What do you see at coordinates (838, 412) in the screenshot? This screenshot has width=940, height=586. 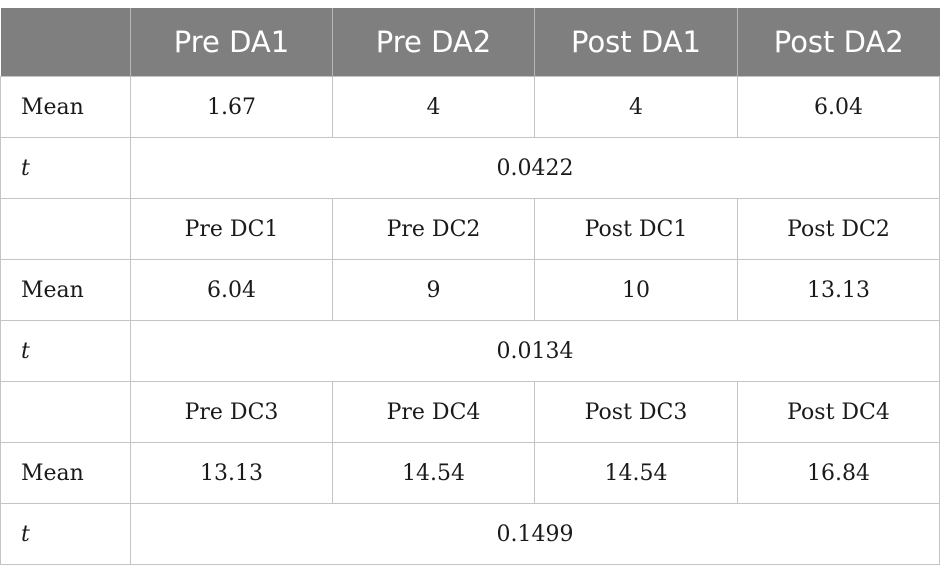 I see `subheader-cell: Post DC4` at bounding box center [838, 412].